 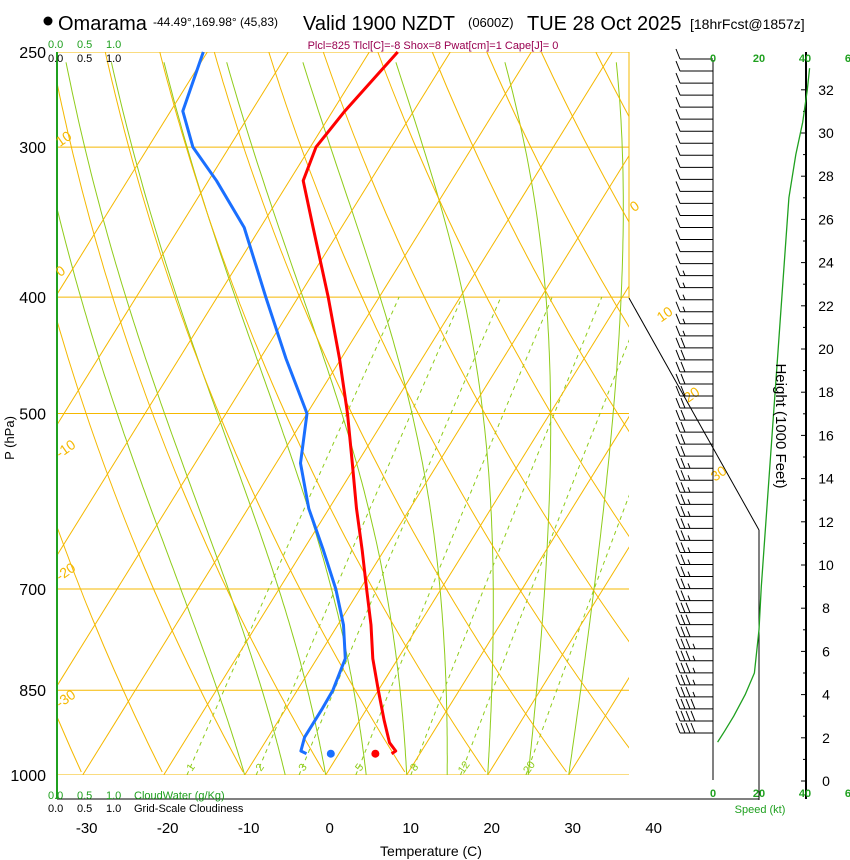 I want to click on surface-dewpoint-marker, so click(x=330, y=753).